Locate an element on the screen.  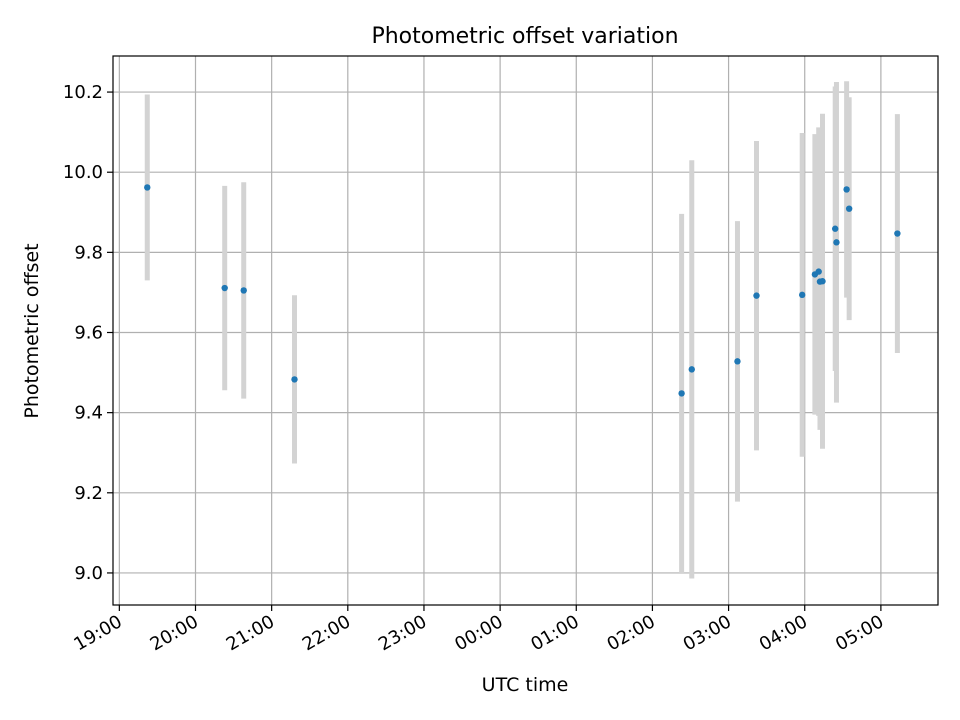
y-tick-label: 10.2 is located at coordinates (83, 92).